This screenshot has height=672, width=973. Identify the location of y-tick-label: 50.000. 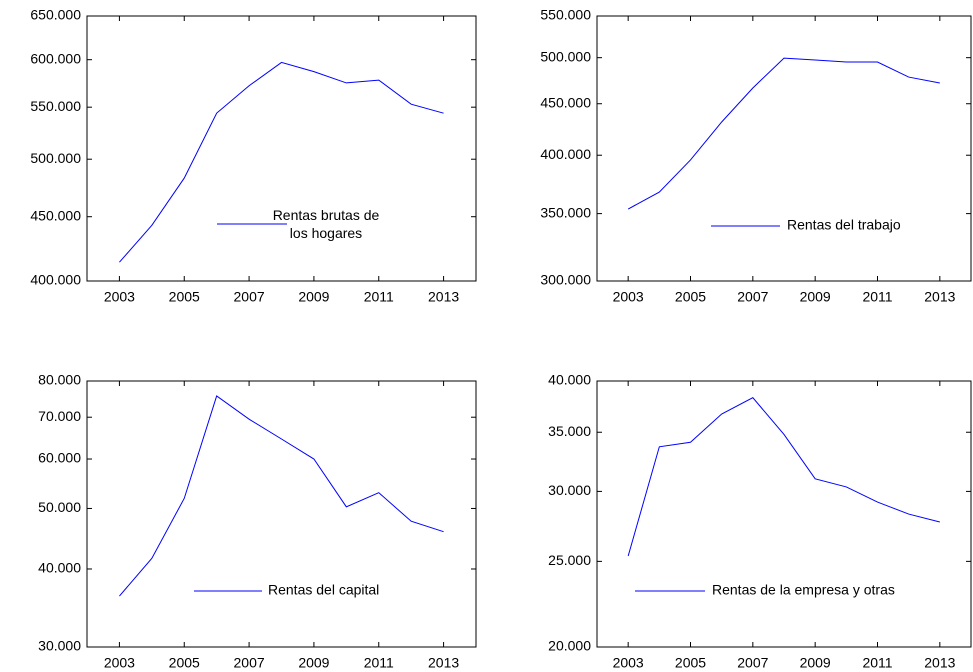
(59, 507).